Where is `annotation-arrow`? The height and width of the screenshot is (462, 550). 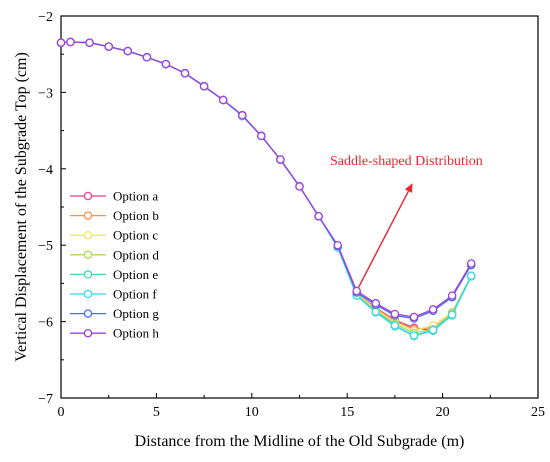
annotation-arrow is located at coordinates (385, 235).